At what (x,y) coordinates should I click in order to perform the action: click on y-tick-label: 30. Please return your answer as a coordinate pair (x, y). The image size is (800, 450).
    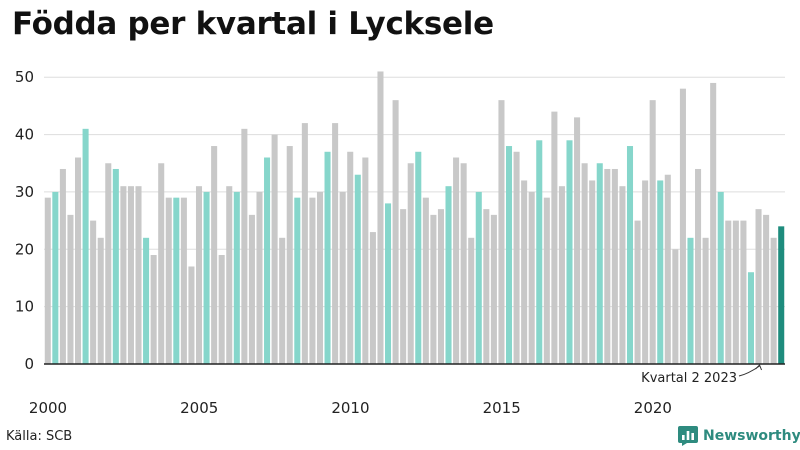
    Looking at the image, I should click on (24, 192).